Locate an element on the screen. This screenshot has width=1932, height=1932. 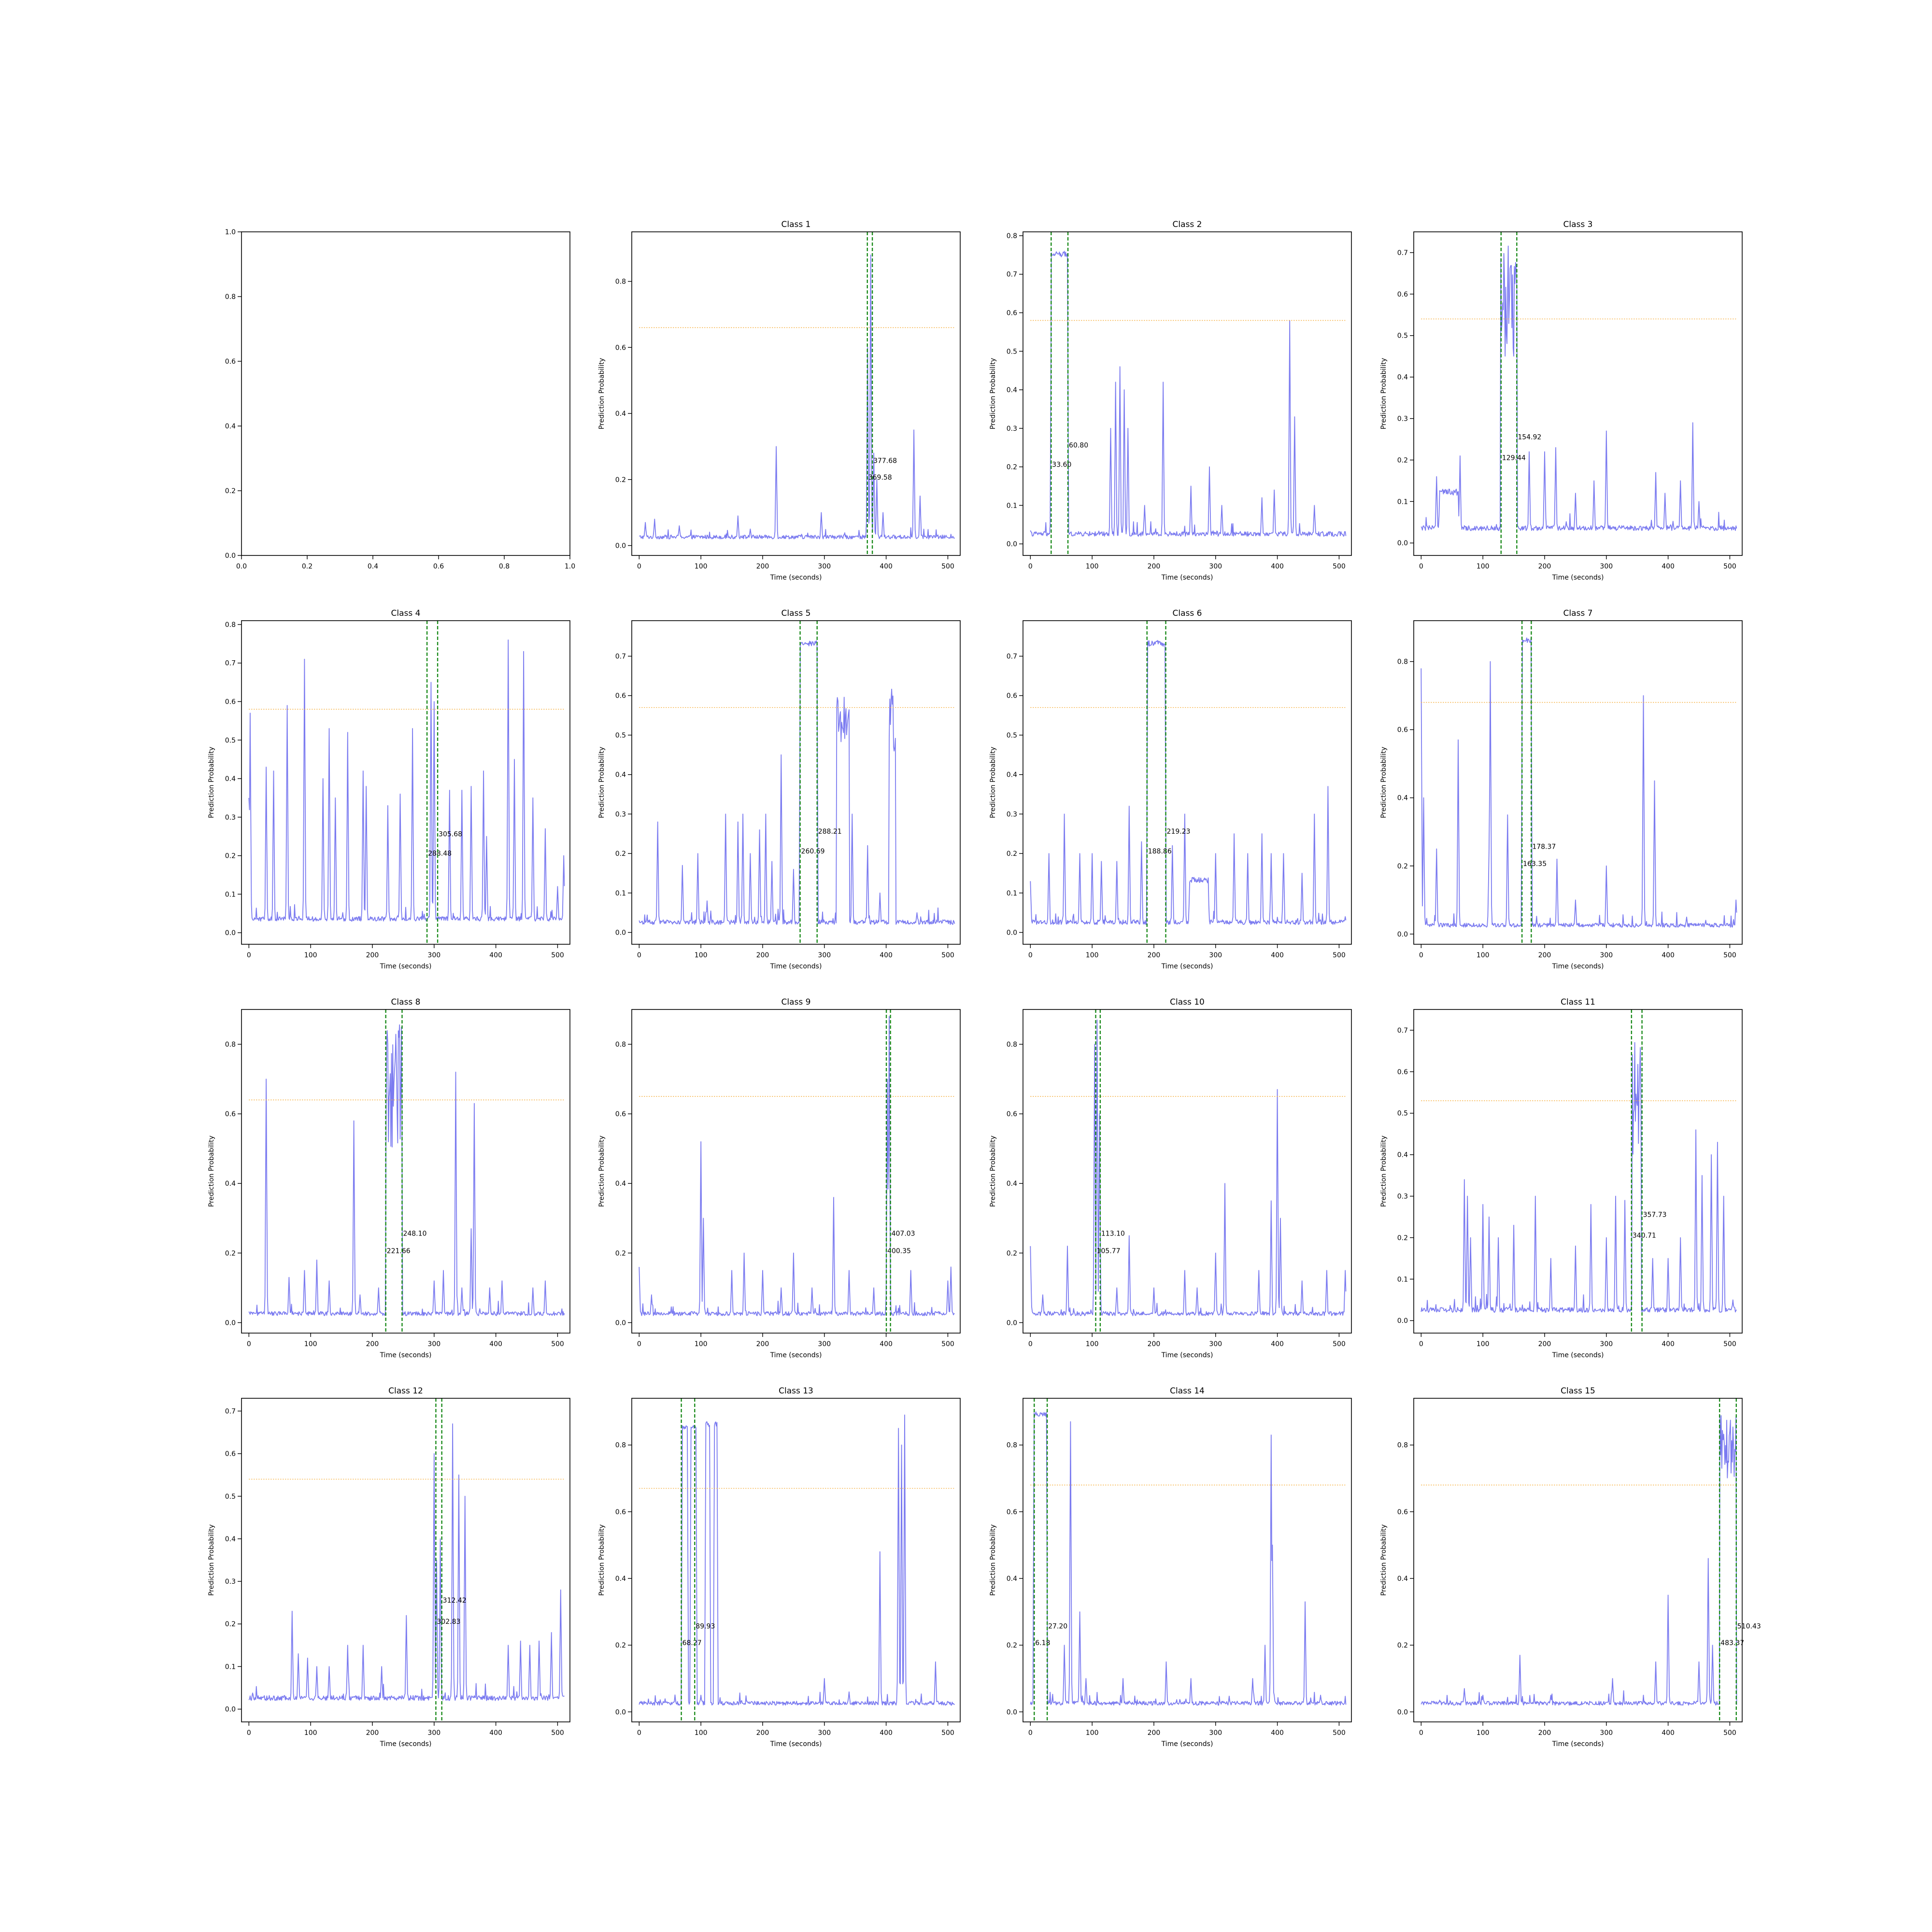
marker-label: 357.73 is located at coordinates (1655, 1215).